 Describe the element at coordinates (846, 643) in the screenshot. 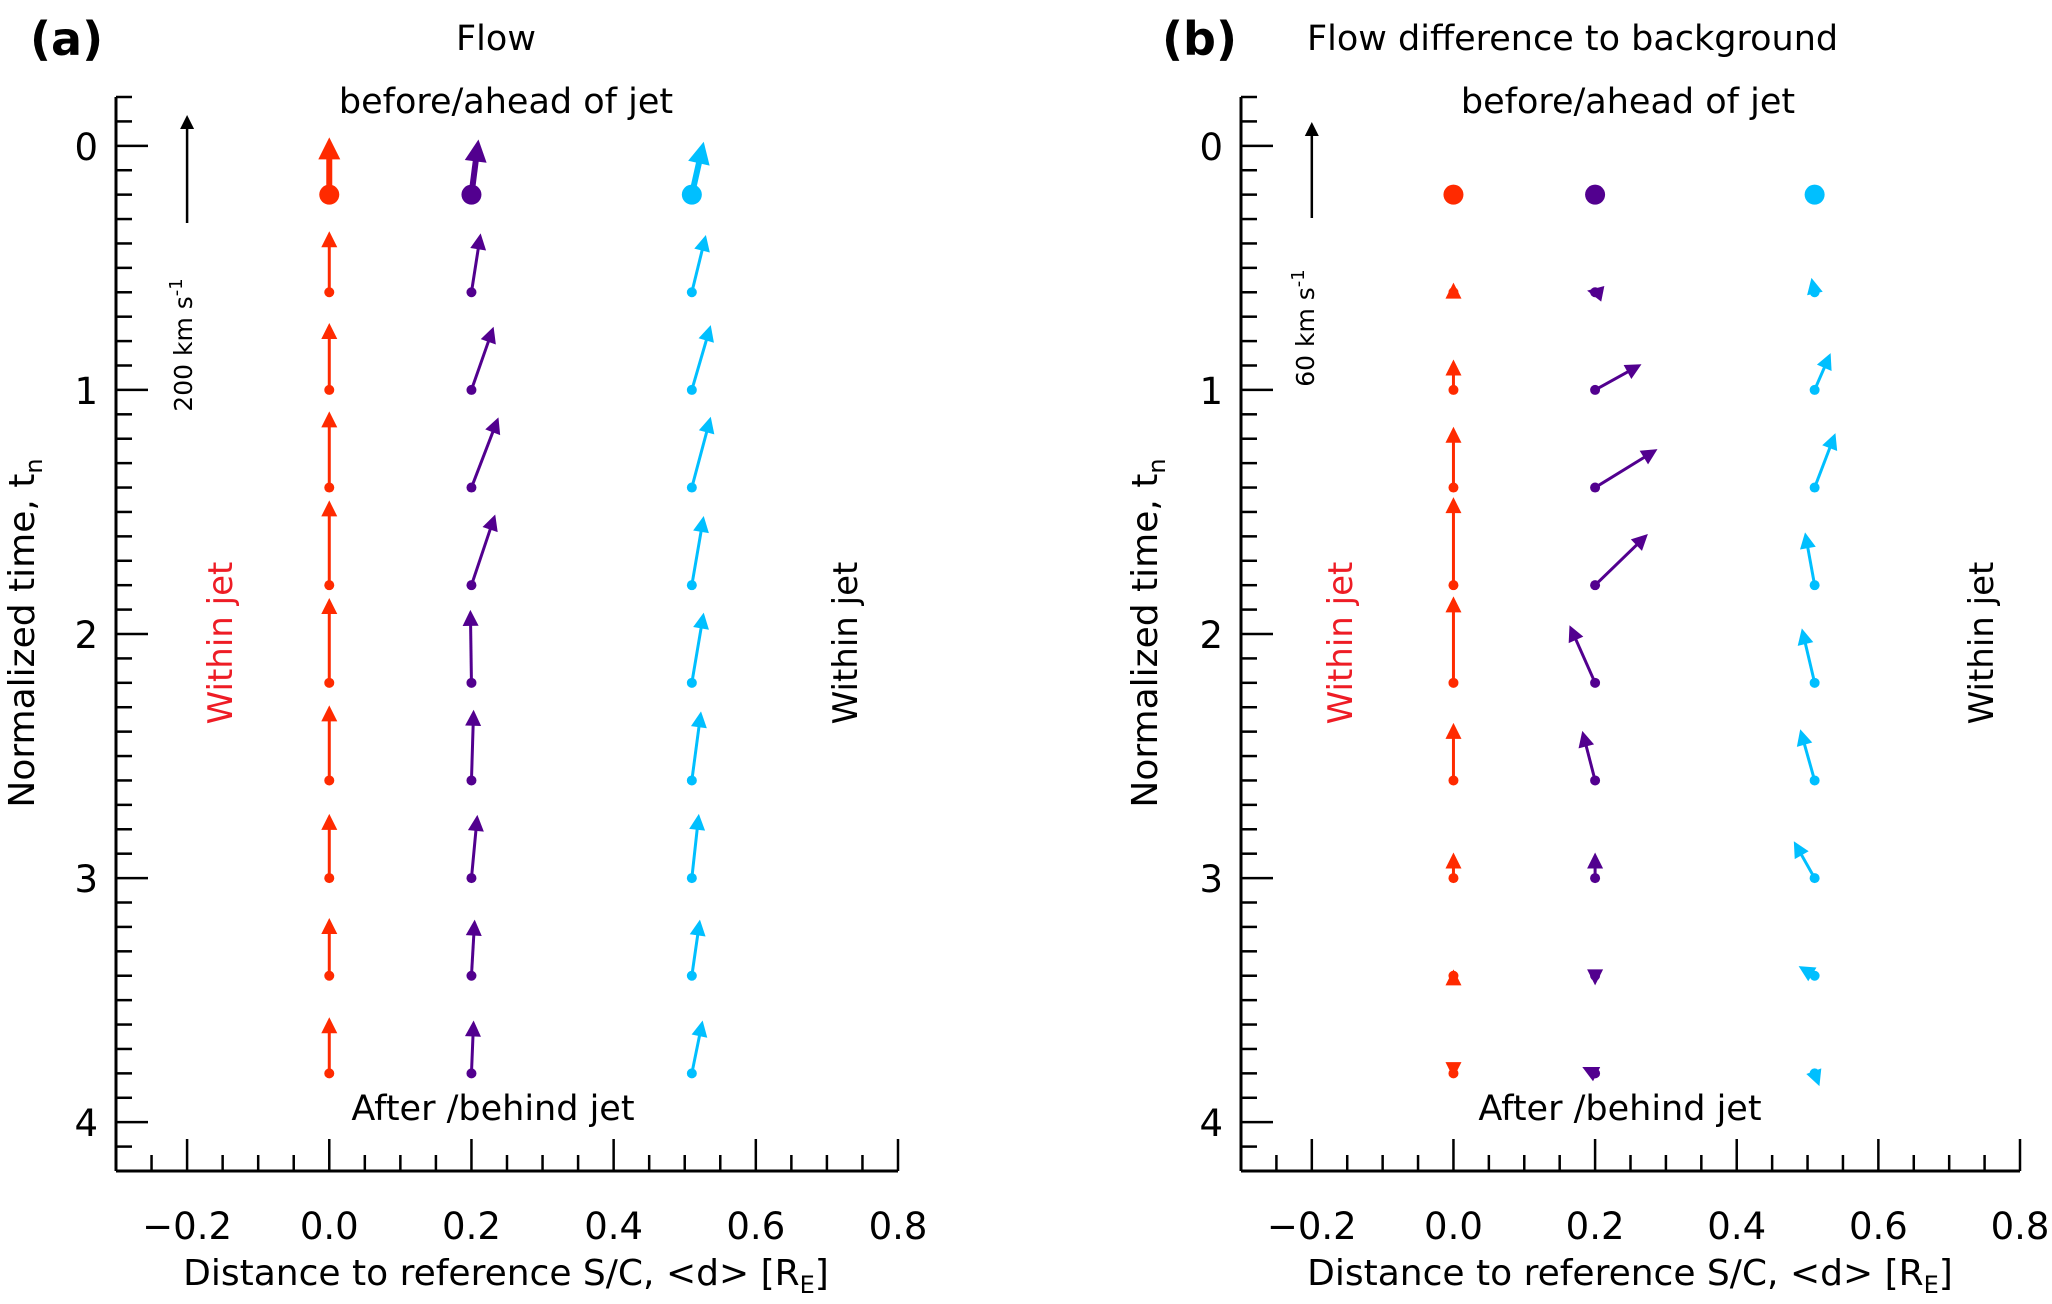

I see `right-annotation: Within jet` at that location.